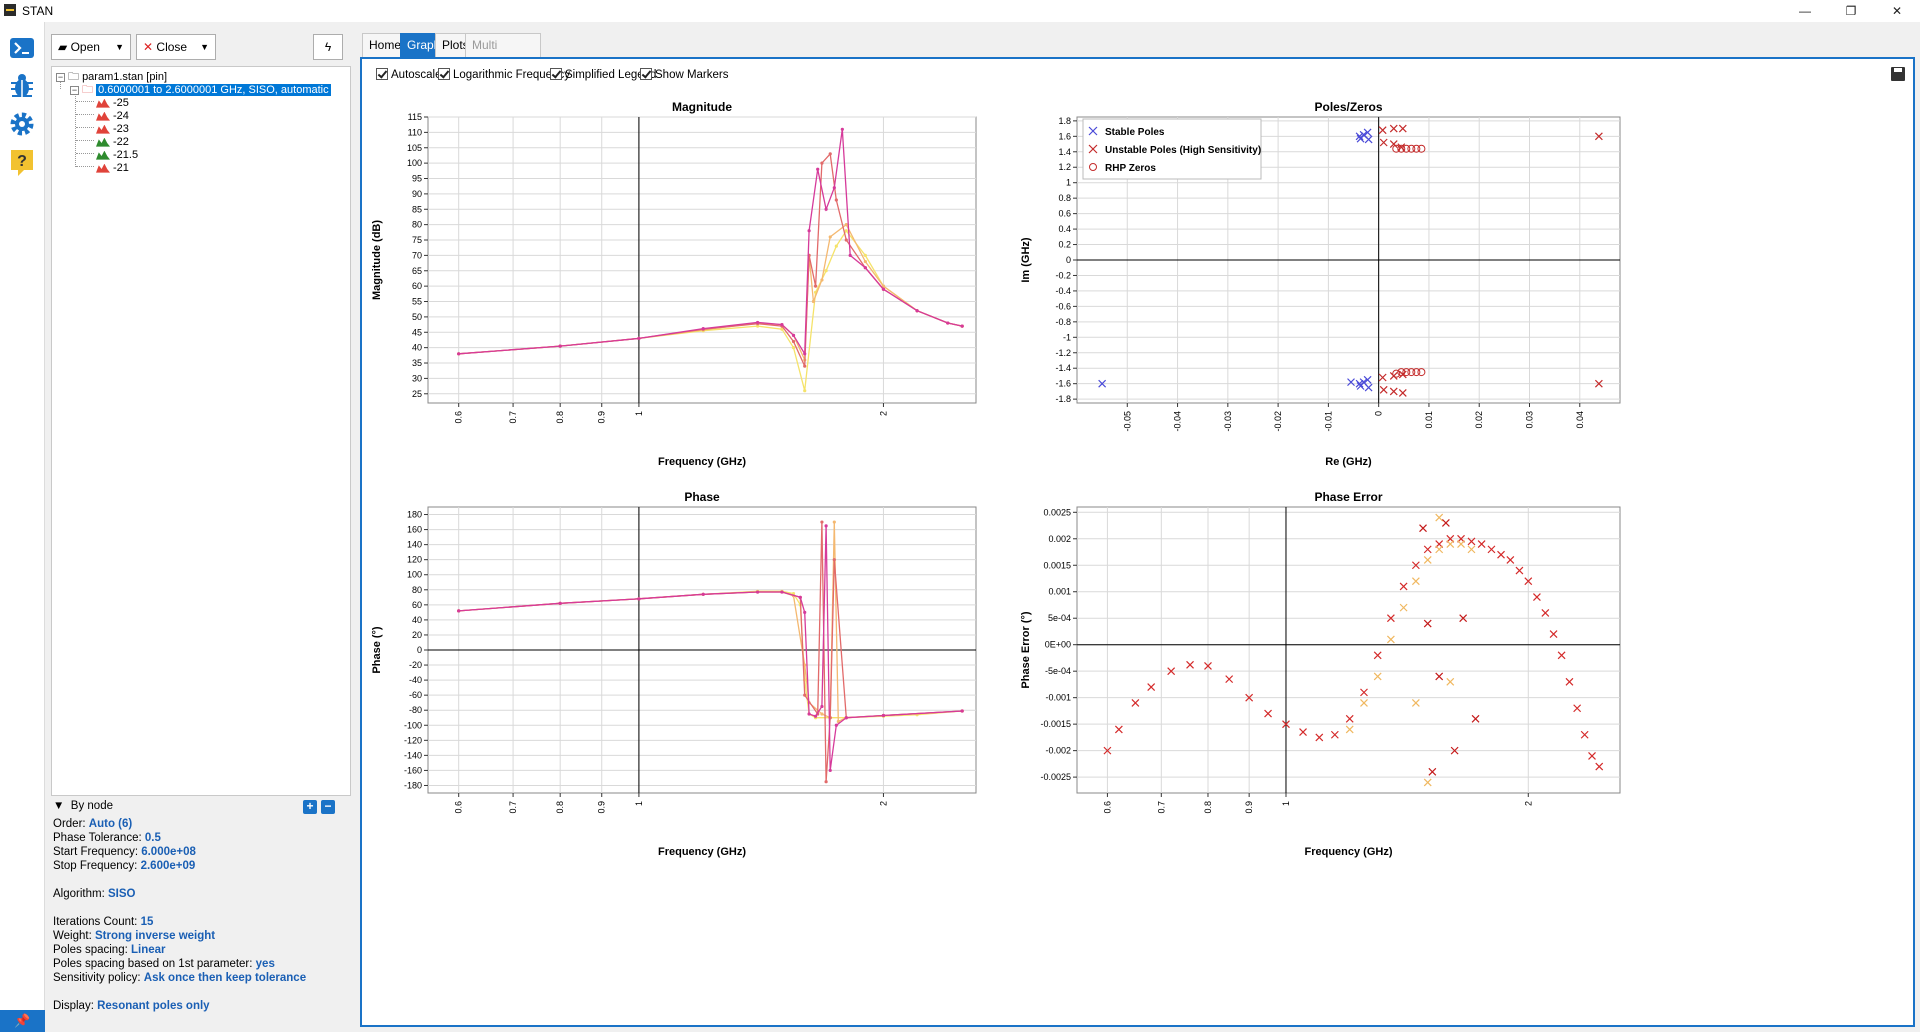 The image size is (1920, 1032). What do you see at coordinates (147, 922) in the screenshot?
I see `prop-iterations-value: 15` at bounding box center [147, 922].